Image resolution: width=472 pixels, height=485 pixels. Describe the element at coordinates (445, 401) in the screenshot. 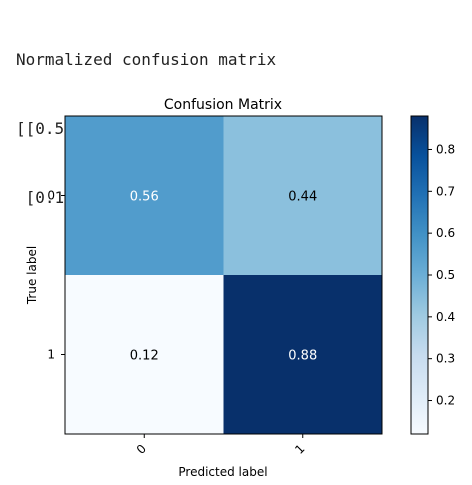

I see `colorbar-tick-label: 0.2` at that location.